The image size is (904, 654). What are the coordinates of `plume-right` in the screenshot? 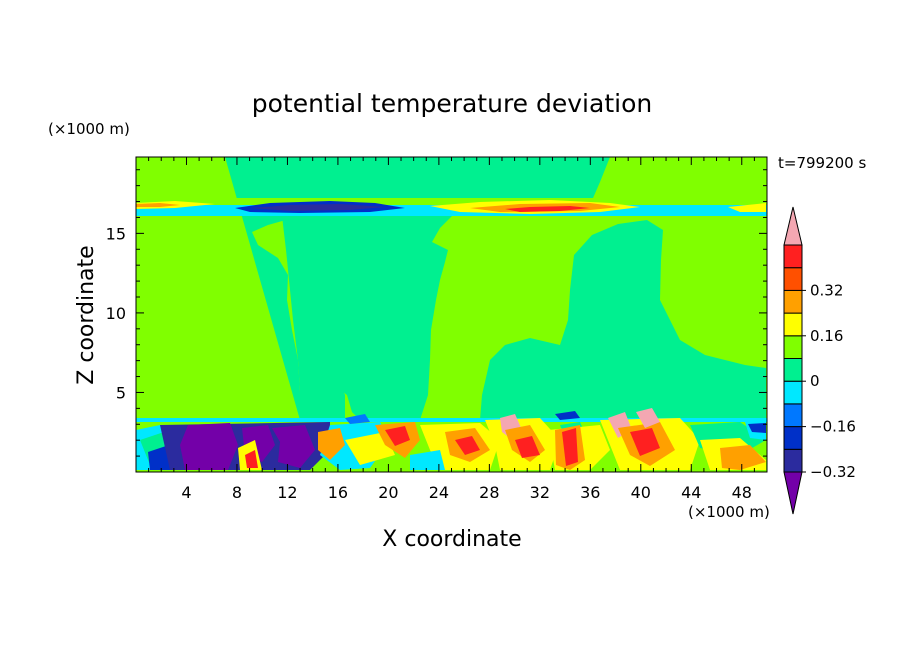 It's located at (623, 320).